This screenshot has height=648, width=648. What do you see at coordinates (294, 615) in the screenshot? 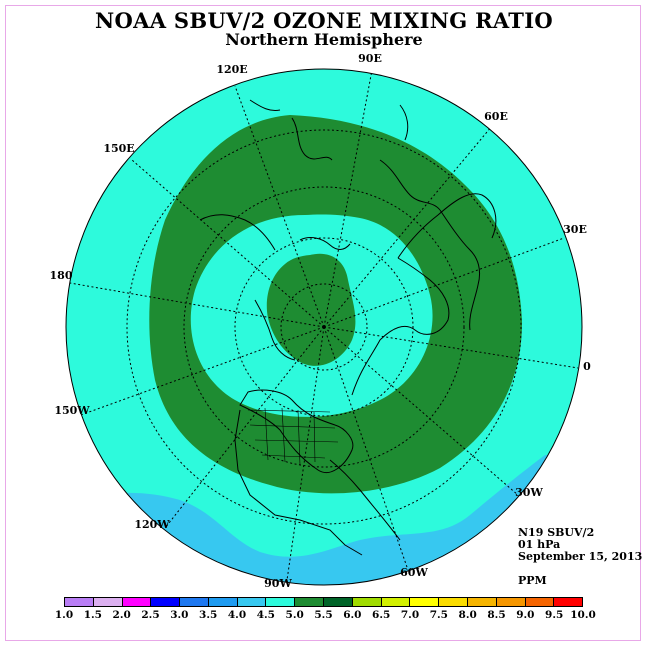
I see `colorbar-tick-label: 5.0` at bounding box center [294, 615].